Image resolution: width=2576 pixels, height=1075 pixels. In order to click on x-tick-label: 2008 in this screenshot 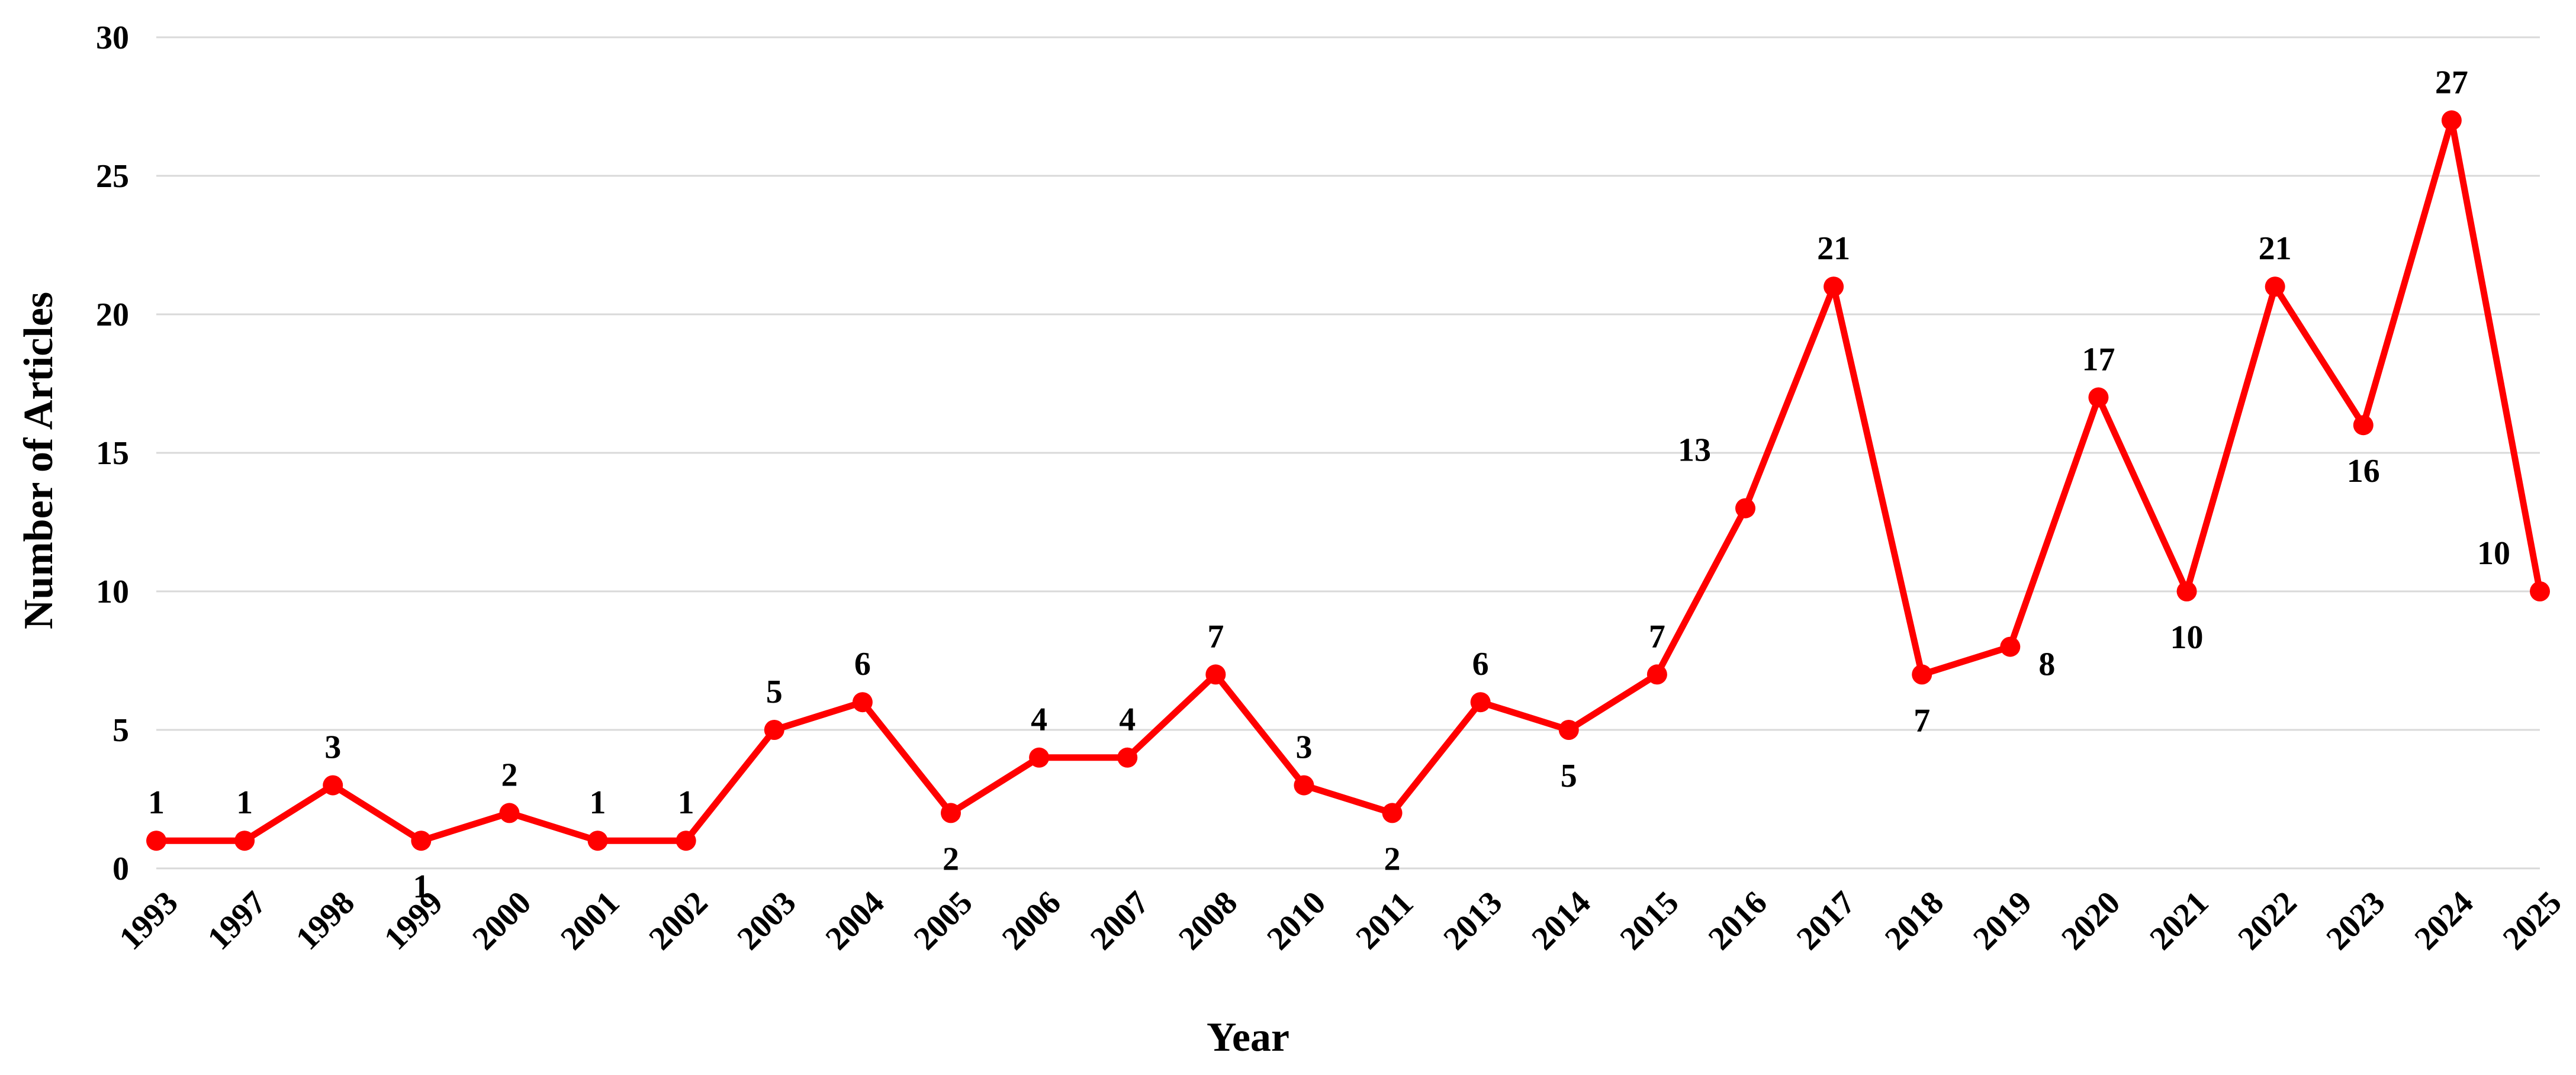, I will do `click(1208, 920)`.